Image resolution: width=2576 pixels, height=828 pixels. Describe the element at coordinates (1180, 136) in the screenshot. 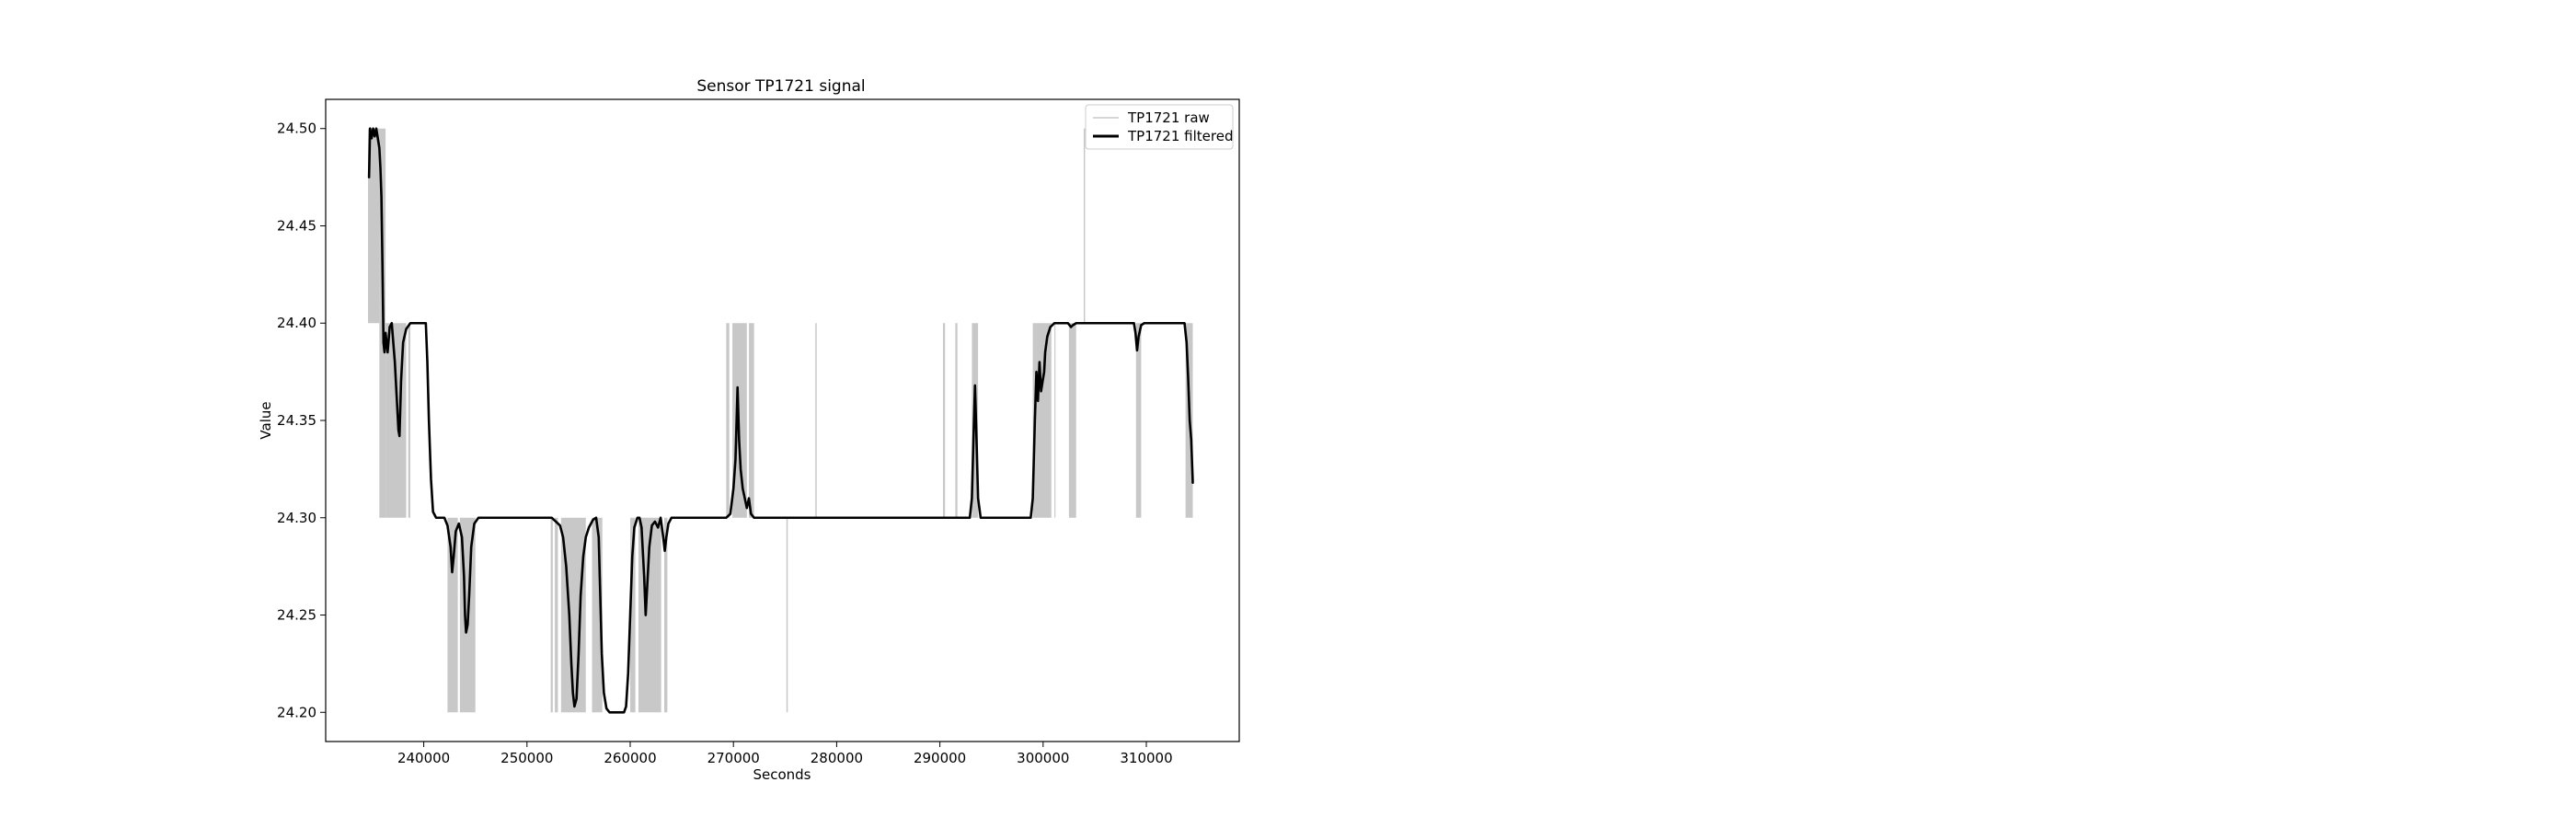

I see `legend-label-filtered: TP1721 filtered` at that location.